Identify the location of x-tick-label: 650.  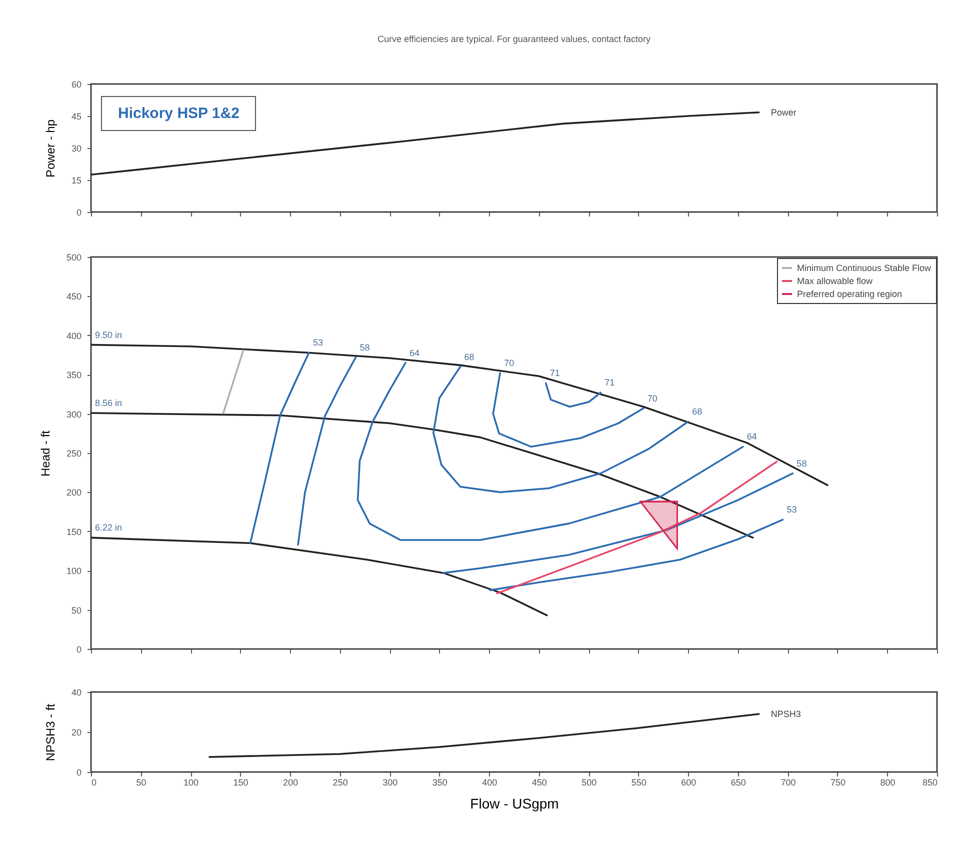
(738, 783).